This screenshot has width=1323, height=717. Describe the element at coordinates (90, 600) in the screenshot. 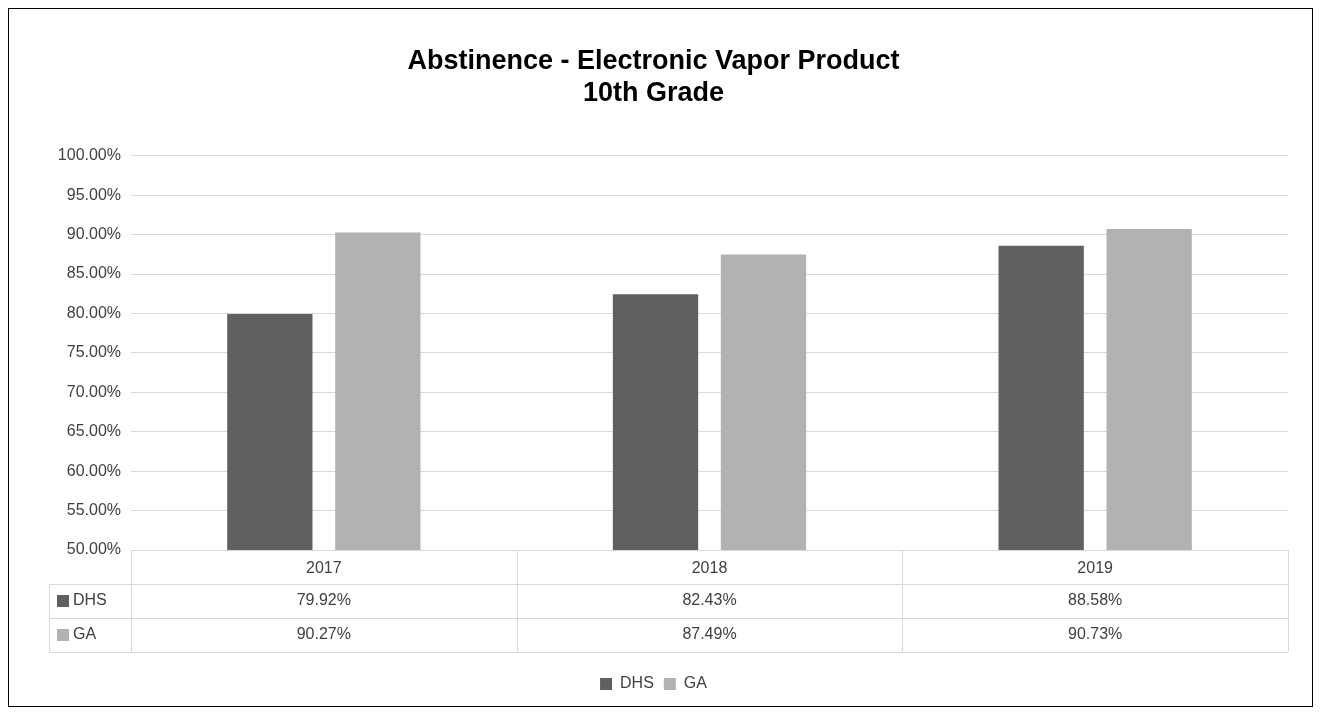

I see `text: DHS` at that location.